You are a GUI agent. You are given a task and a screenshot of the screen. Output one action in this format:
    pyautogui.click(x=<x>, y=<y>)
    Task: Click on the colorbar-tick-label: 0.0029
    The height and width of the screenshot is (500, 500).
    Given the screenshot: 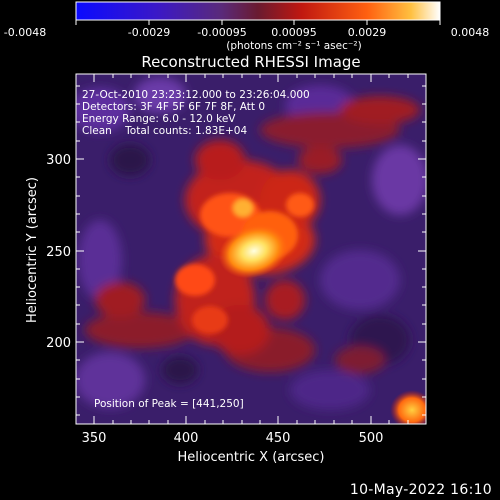 What is the action you would take?
    pyautogui.click(x=367, y=32)
    